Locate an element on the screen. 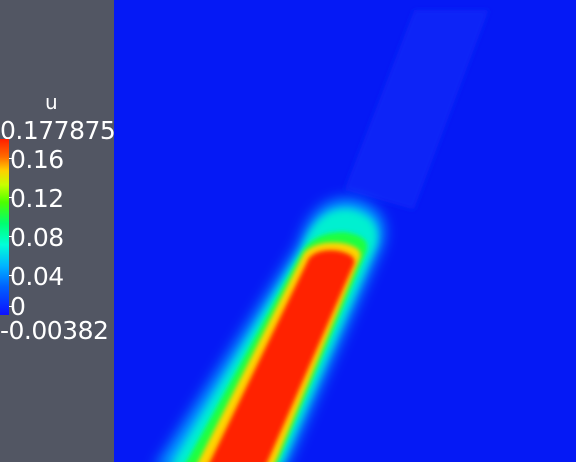 This screenshot has height=462, width=576. colorbar-tick-label: 0.08 is located at coordinates (37, 237).